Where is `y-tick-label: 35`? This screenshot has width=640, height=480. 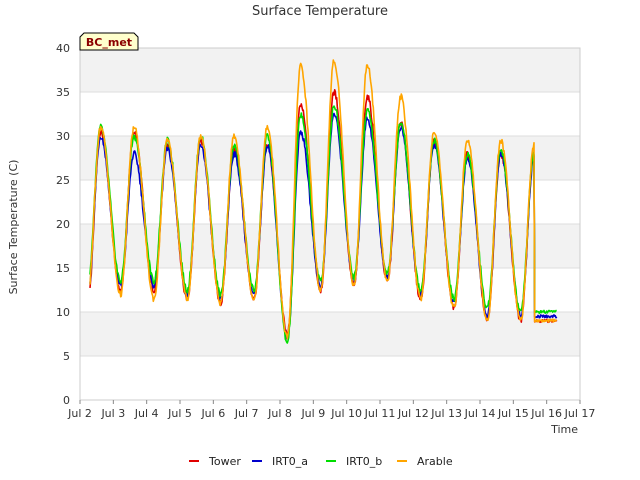
y-tick-label: 35 is located at coordinates (63, 92).